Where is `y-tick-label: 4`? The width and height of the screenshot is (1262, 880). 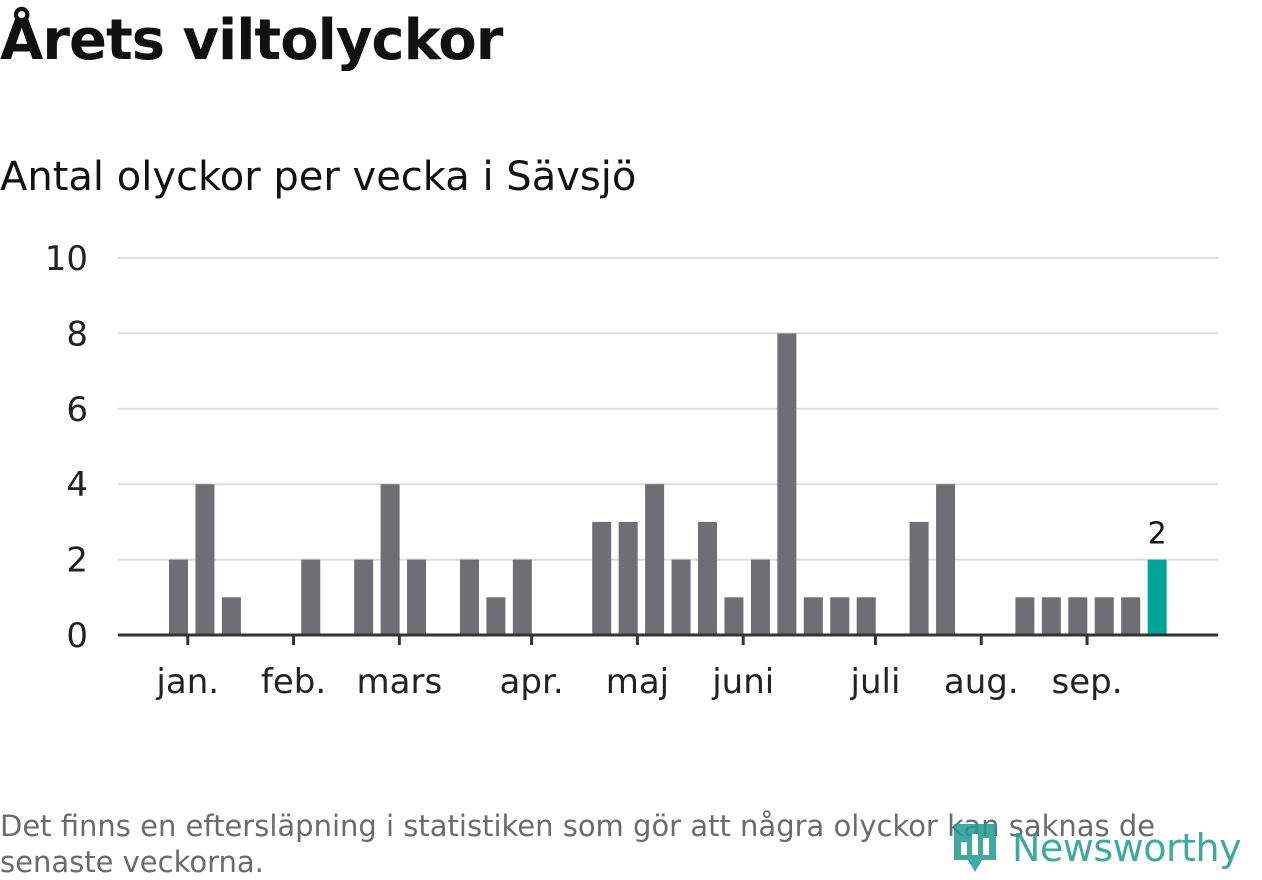
y-tick-label: 4 is located at coordinates (77, 485).